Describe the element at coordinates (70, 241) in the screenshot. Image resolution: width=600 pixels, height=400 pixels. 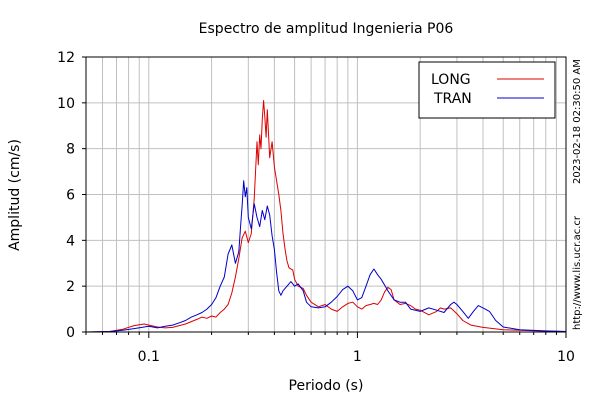
I see `y-tick-label: 4` at that location.